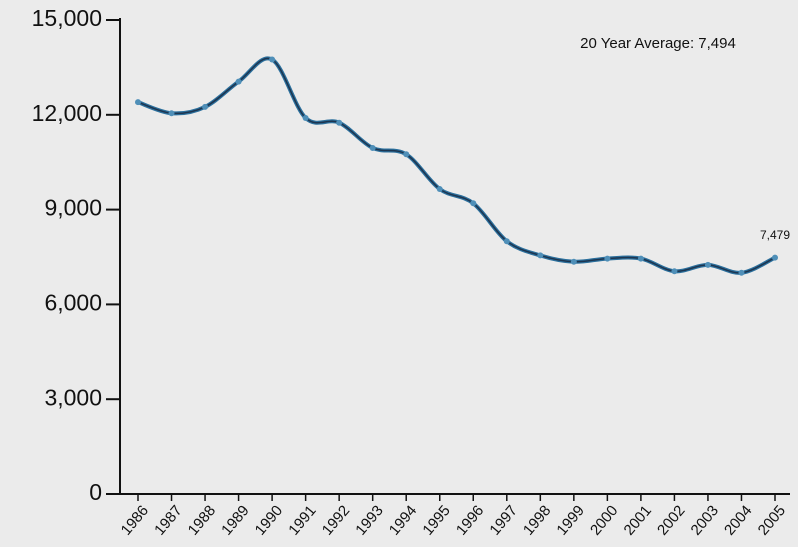 The image size is (798, 547). Describe the element at coordinates (95, 492) in the screenshot. I see `y-tick-label: 0` at that location.